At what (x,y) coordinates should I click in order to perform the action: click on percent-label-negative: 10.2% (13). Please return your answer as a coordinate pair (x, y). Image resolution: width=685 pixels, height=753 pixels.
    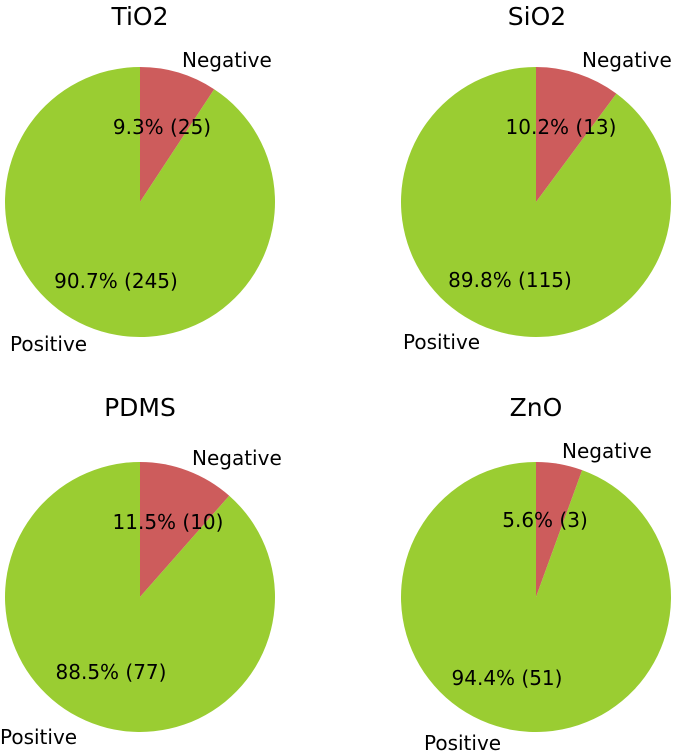
    Looking at the image, I should click on (561, 127).